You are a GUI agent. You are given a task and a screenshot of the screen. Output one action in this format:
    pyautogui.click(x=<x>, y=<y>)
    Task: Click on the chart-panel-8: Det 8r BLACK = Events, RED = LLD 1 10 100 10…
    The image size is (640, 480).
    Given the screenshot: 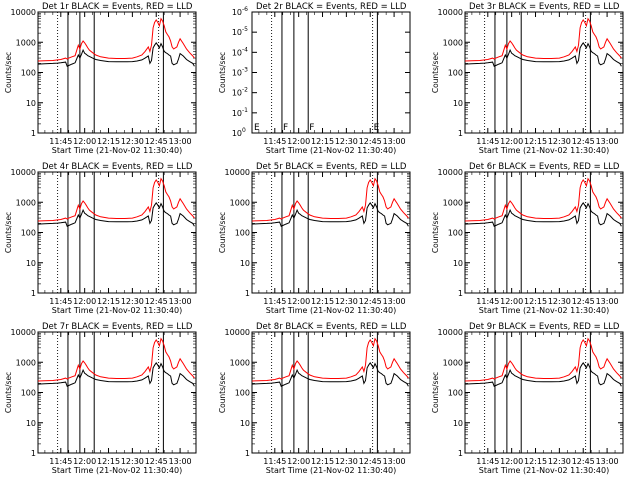 What is the action you would take?
    pyautogui.click(x=314, y=398)
    